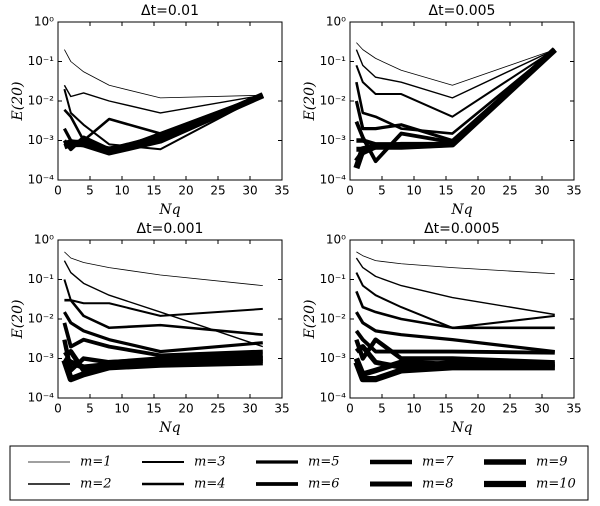 This screenshot has height=506, width=600. What do you see at coordinates (96, 462) in the screenshot?
I see `legend-label: m=1` at bounding box center [96, 462].